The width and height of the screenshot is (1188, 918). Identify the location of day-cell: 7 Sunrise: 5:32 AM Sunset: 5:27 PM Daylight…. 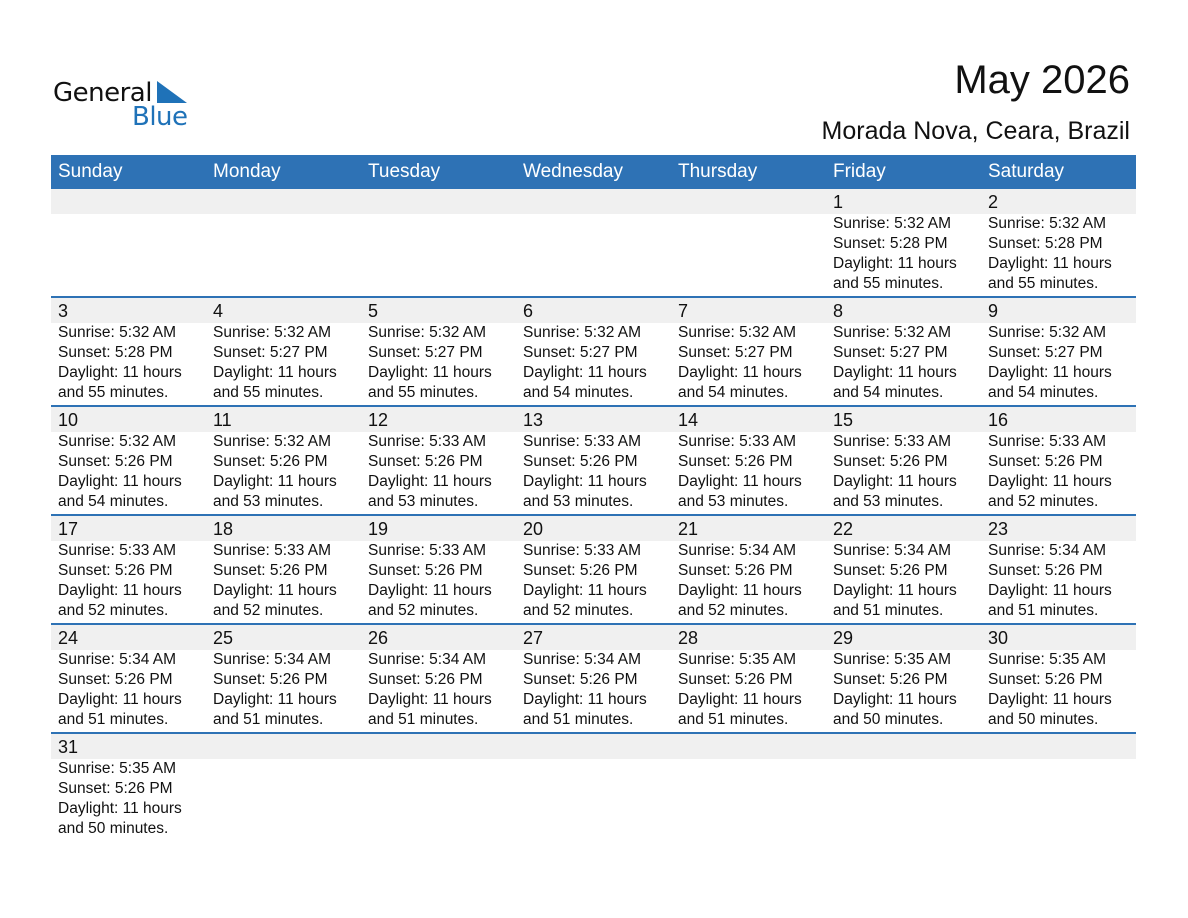
(748, 350).